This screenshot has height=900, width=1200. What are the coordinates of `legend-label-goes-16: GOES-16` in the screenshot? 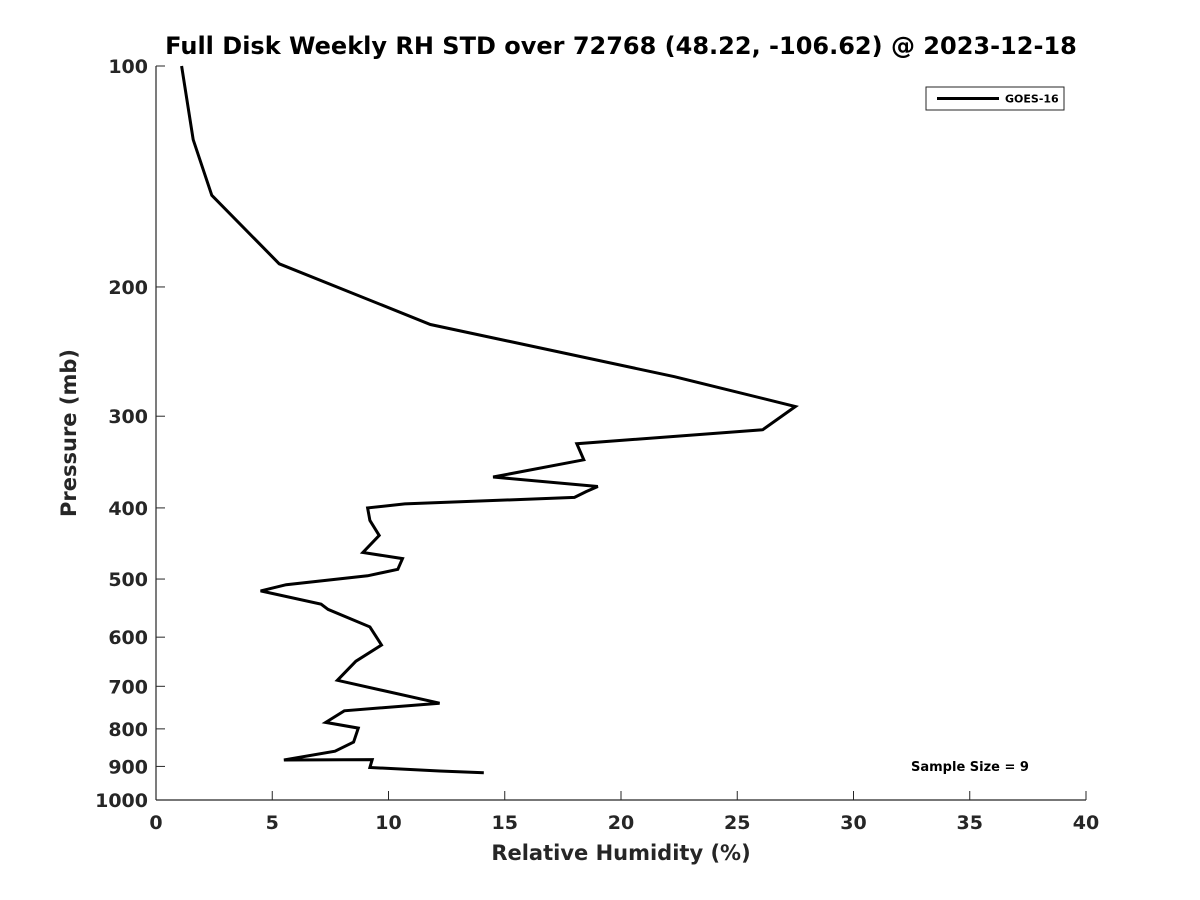 It's located at (1032, 99).